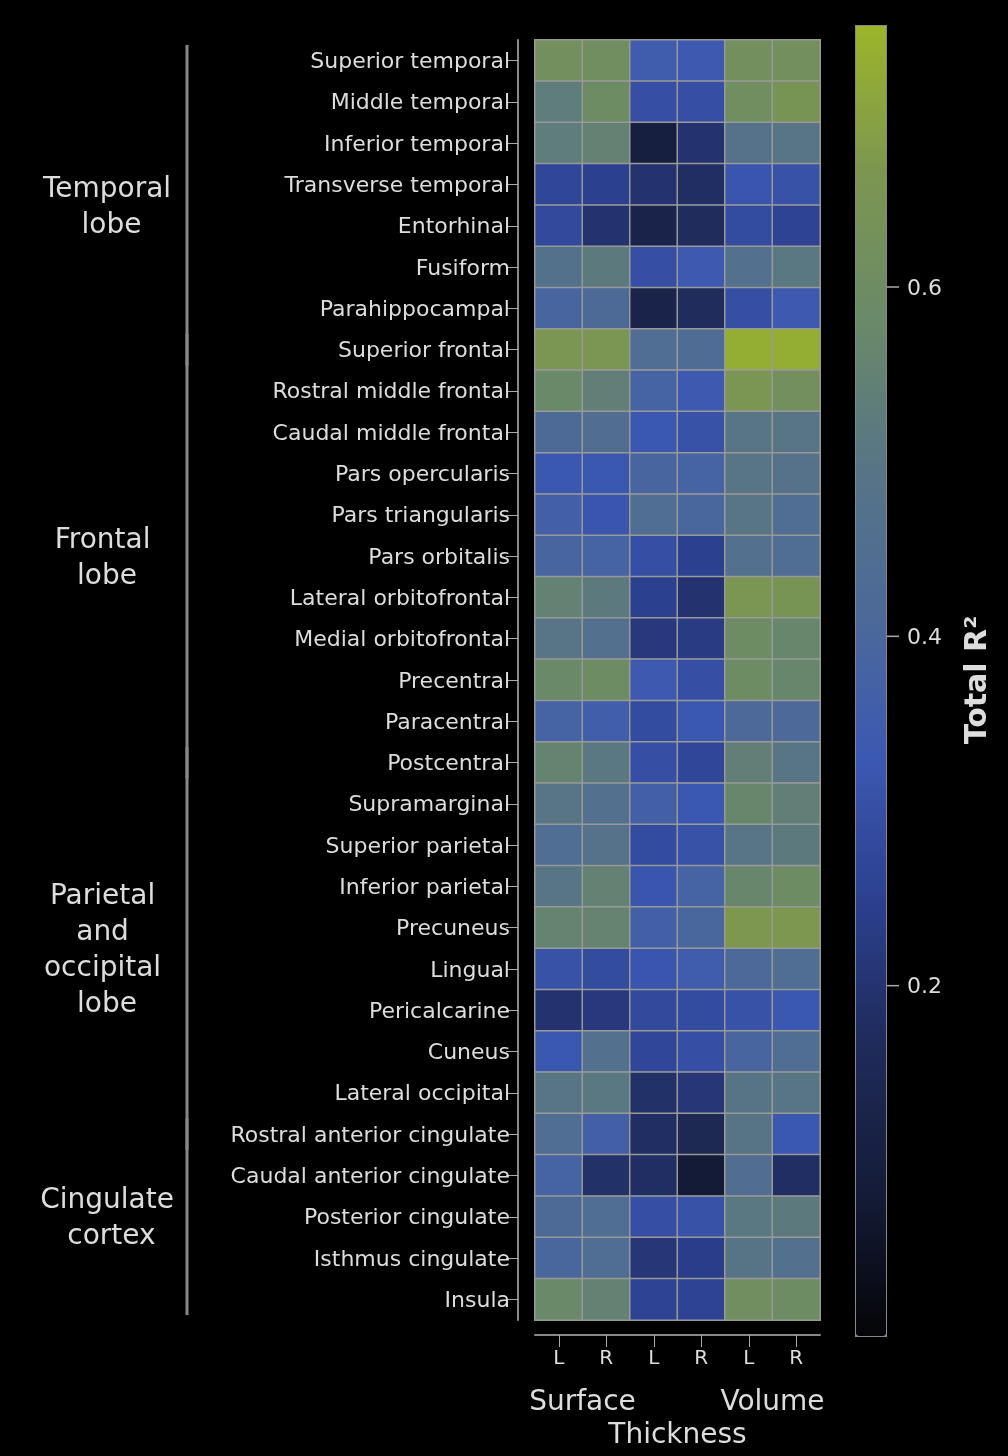 The width and height of the screenshot is (1008, 1456). What do you see at coordinates (439, 1010) in the screenshot?
I see `y-tick-label: Pericalcarine` at bounding box center [439, 1010].